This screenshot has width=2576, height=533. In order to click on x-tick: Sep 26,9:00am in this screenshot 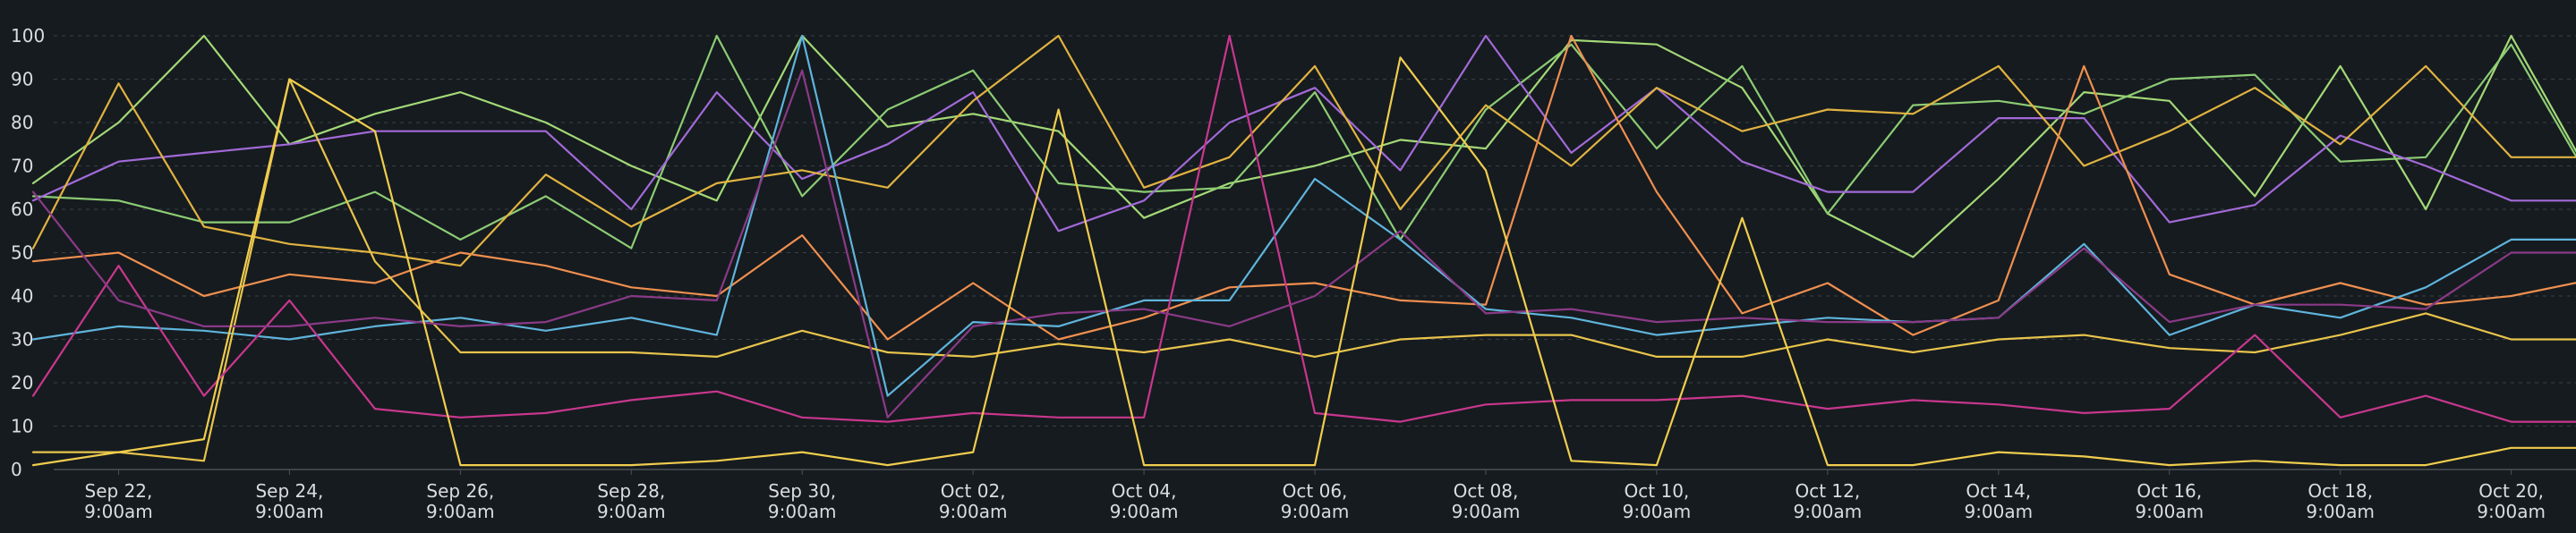, I will do `click(460, 496)`.